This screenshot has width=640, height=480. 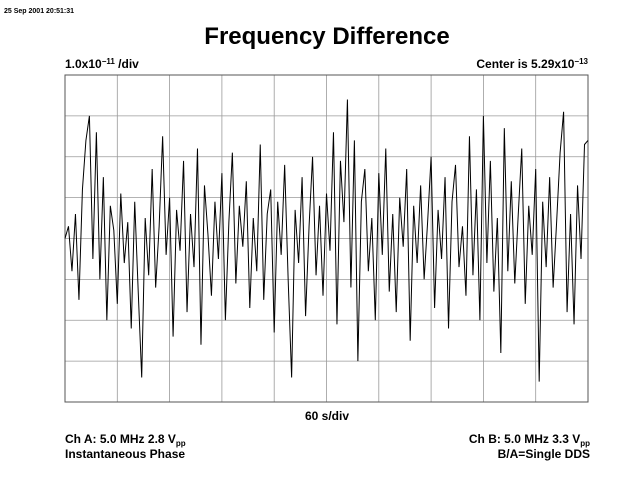 What do you see at coordinates (109, 61) in the screenshot?
I see `y-scale-exp: −11` at bounding box center [109, 61].